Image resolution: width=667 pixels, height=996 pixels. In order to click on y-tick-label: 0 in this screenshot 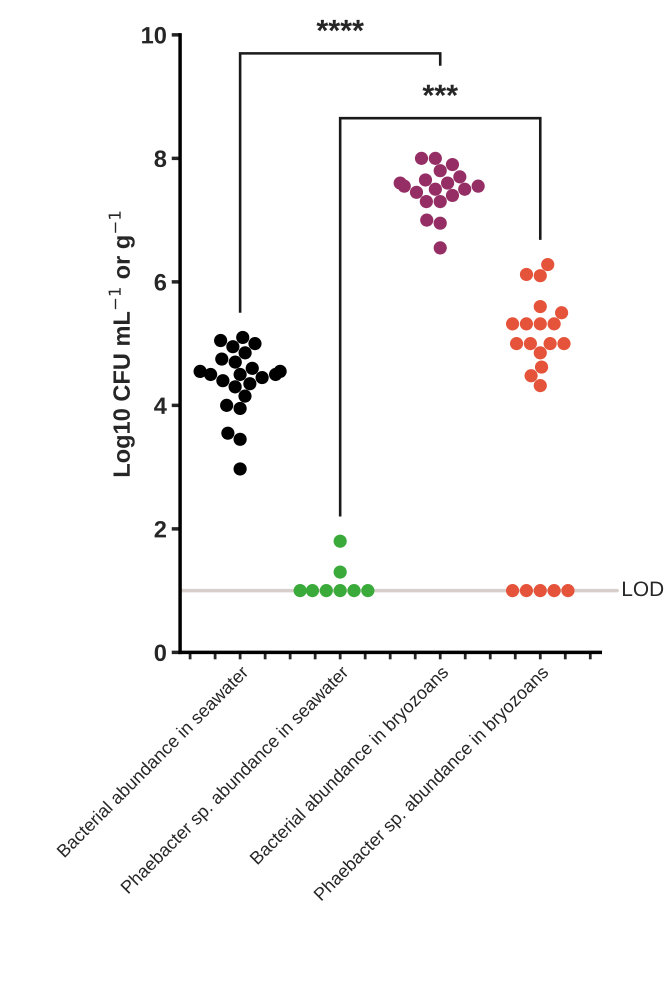, I will do `click(160, 653)`.